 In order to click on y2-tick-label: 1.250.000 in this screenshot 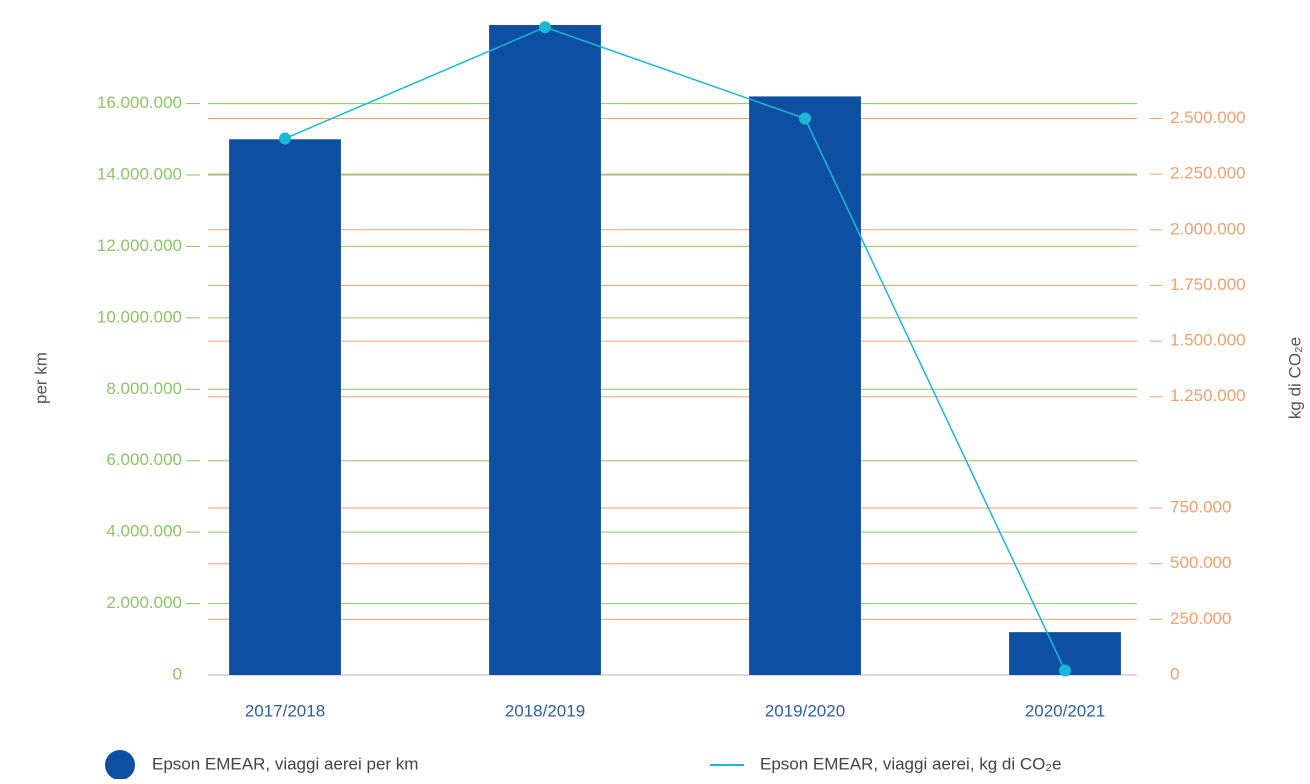, I will do `click(1208, 395)`.